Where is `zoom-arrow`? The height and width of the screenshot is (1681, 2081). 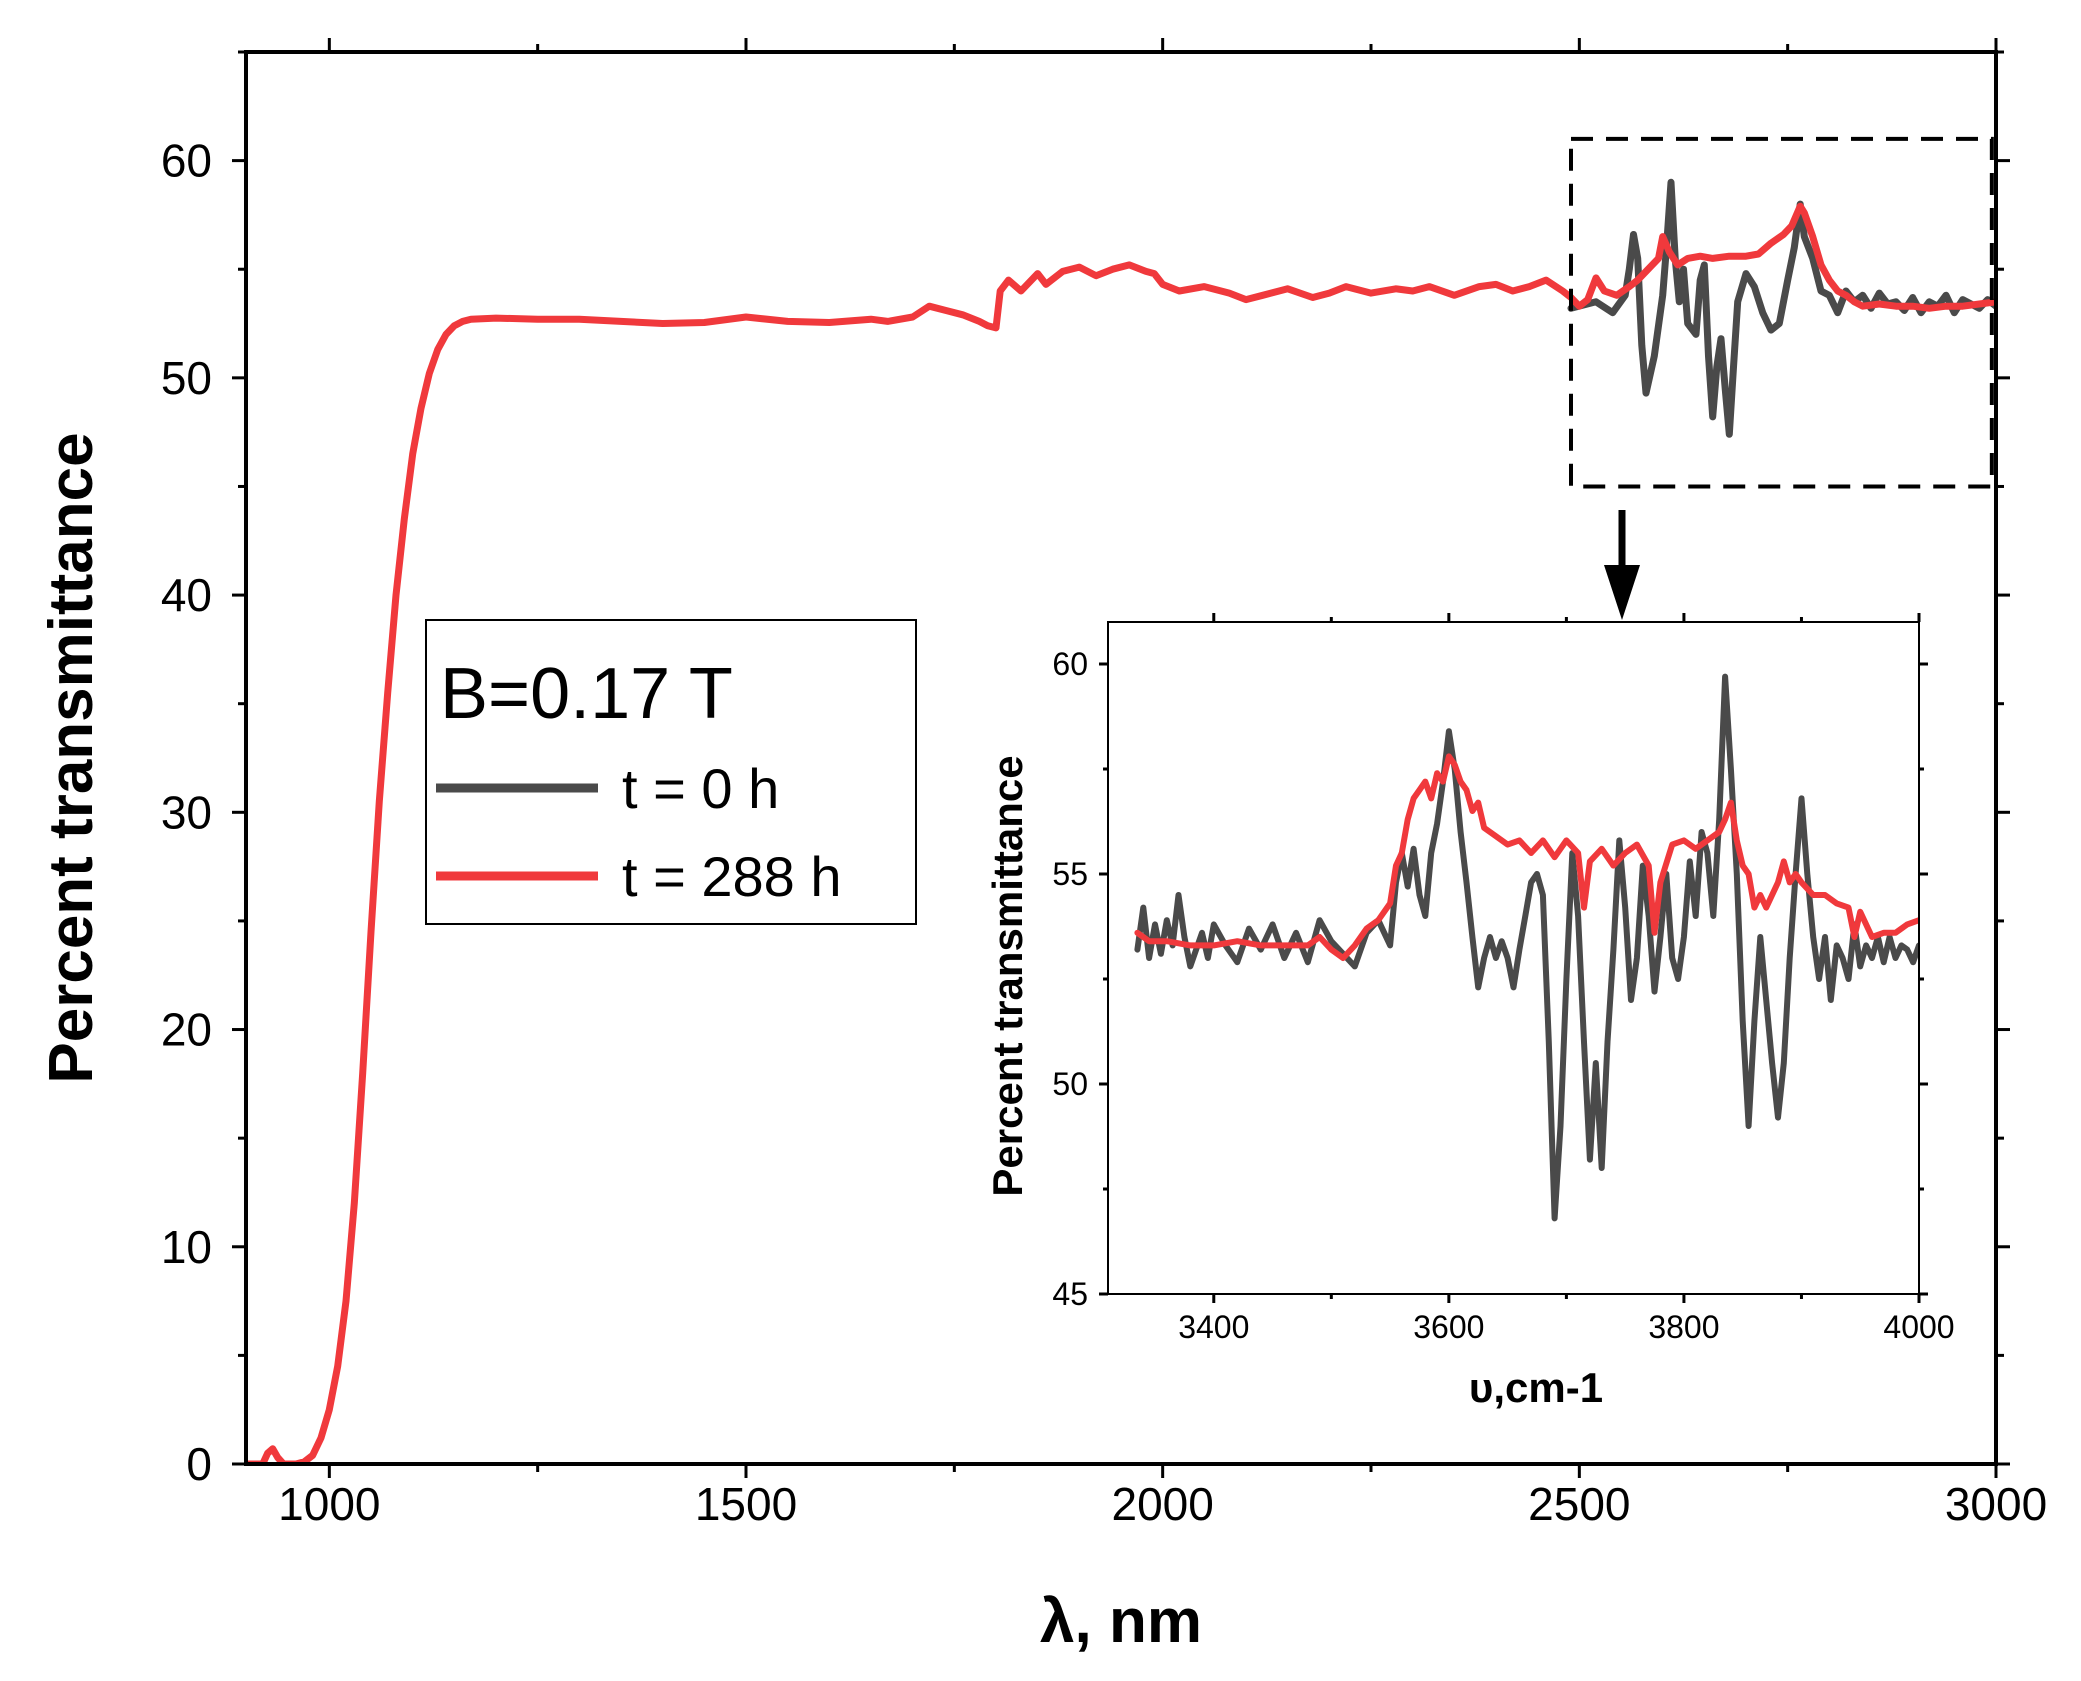 zoom-arrow is located at coordinates (1622, 565).